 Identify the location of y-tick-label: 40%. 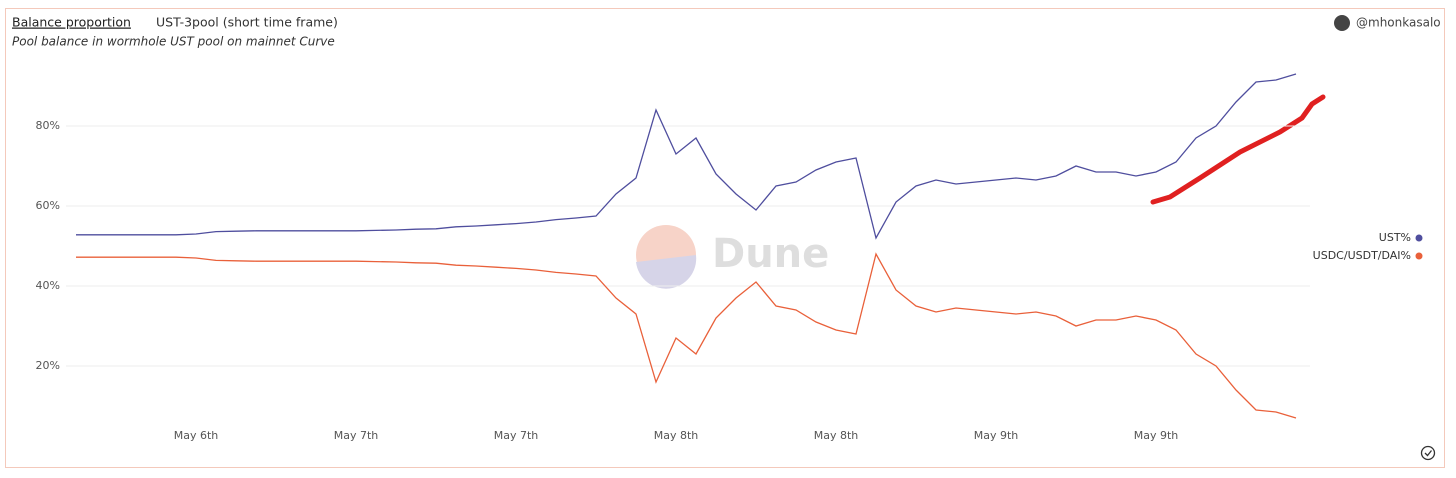
(48, 285).